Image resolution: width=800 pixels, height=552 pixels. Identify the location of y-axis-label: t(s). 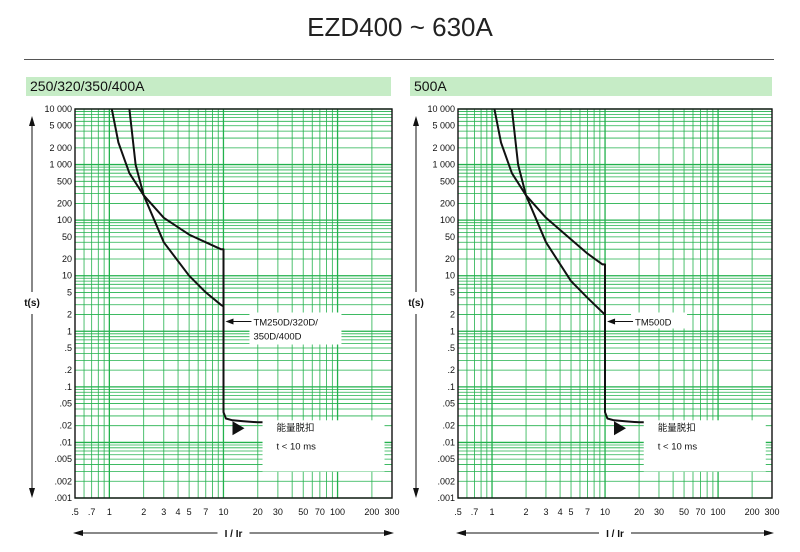
(416, 303).